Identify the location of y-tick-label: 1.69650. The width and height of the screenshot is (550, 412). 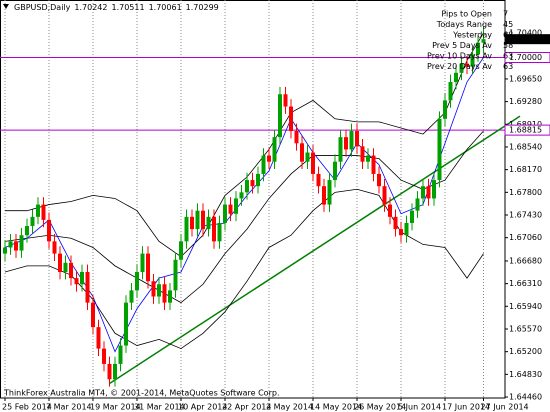
(525, 78).